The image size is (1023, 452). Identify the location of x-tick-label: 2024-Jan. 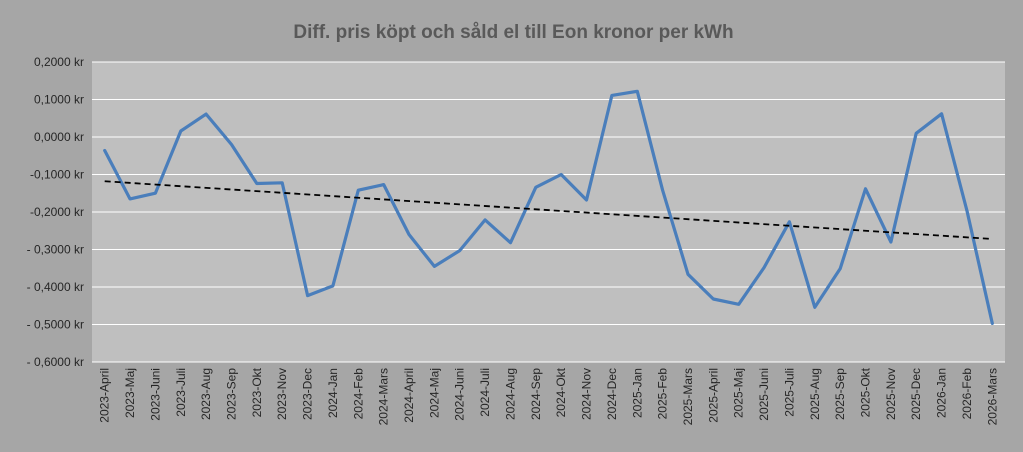
(333, 393).